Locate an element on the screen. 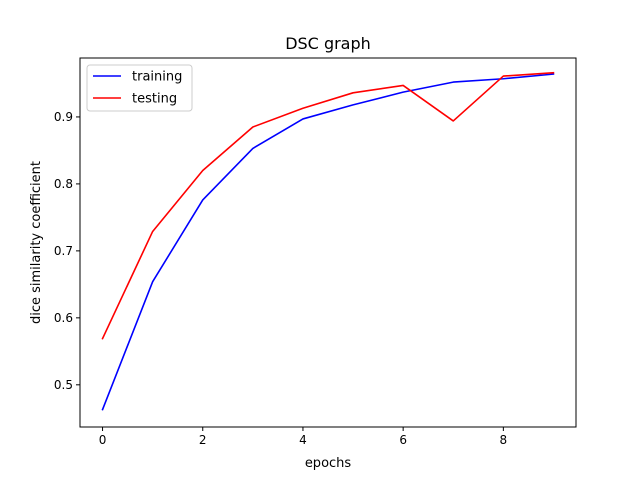  x-tick-label: 4 is located at coordinates (303, 440).